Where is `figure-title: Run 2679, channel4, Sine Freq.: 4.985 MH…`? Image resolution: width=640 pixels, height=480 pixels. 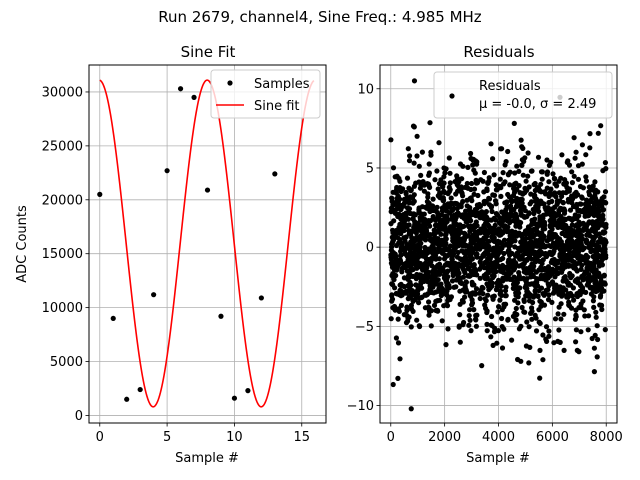
figure-title: Run 2679, channel4, Sine Freq.: 4.985 MH… is located at coordinates (320, 17).